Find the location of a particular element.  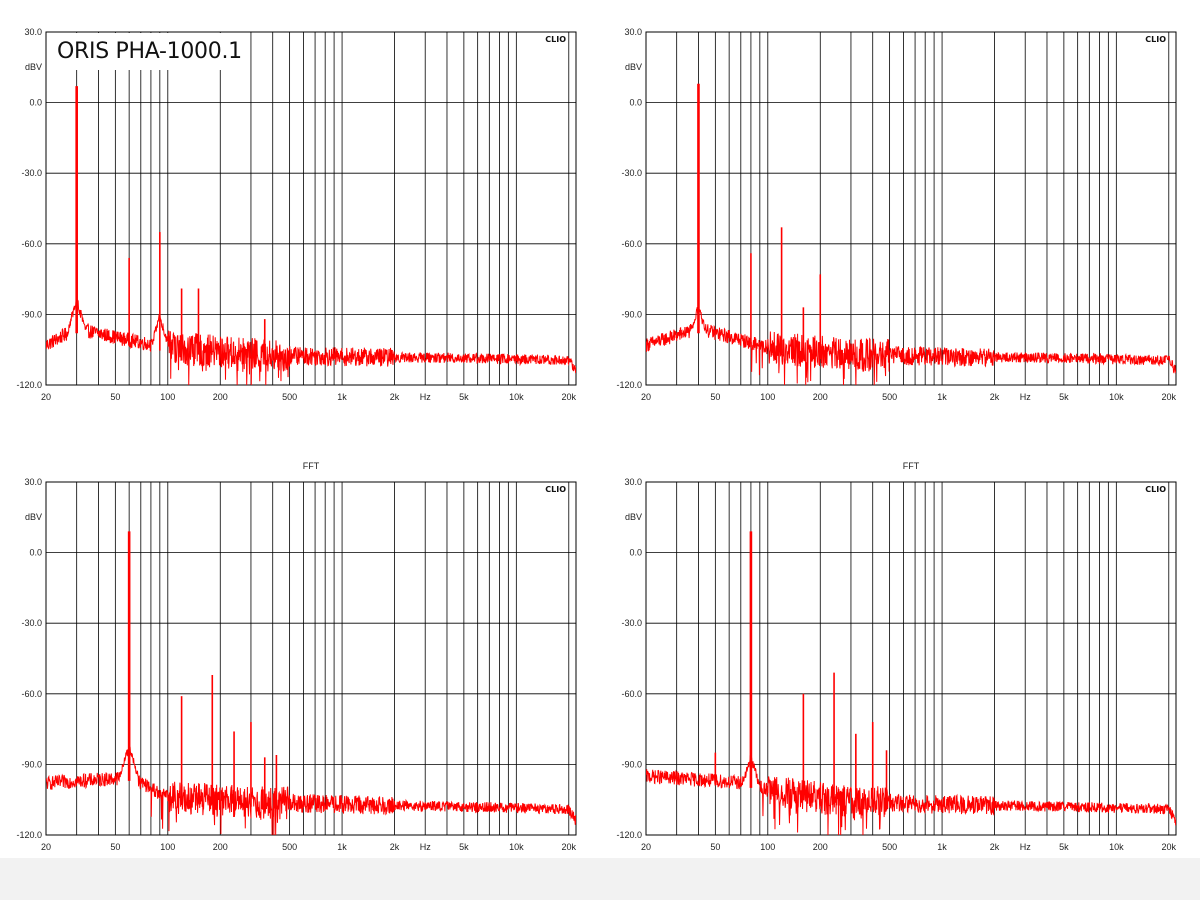

footer-band is located at coordinates (600, 879).